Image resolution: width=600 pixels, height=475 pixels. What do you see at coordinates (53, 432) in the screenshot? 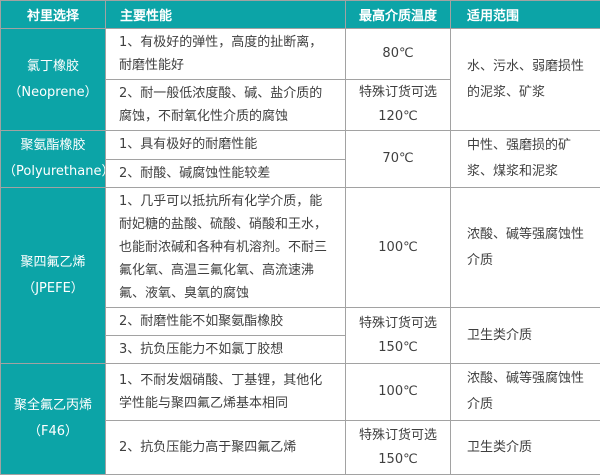
I see `material-name-en: （F46）` at bounding box center [53, 432].